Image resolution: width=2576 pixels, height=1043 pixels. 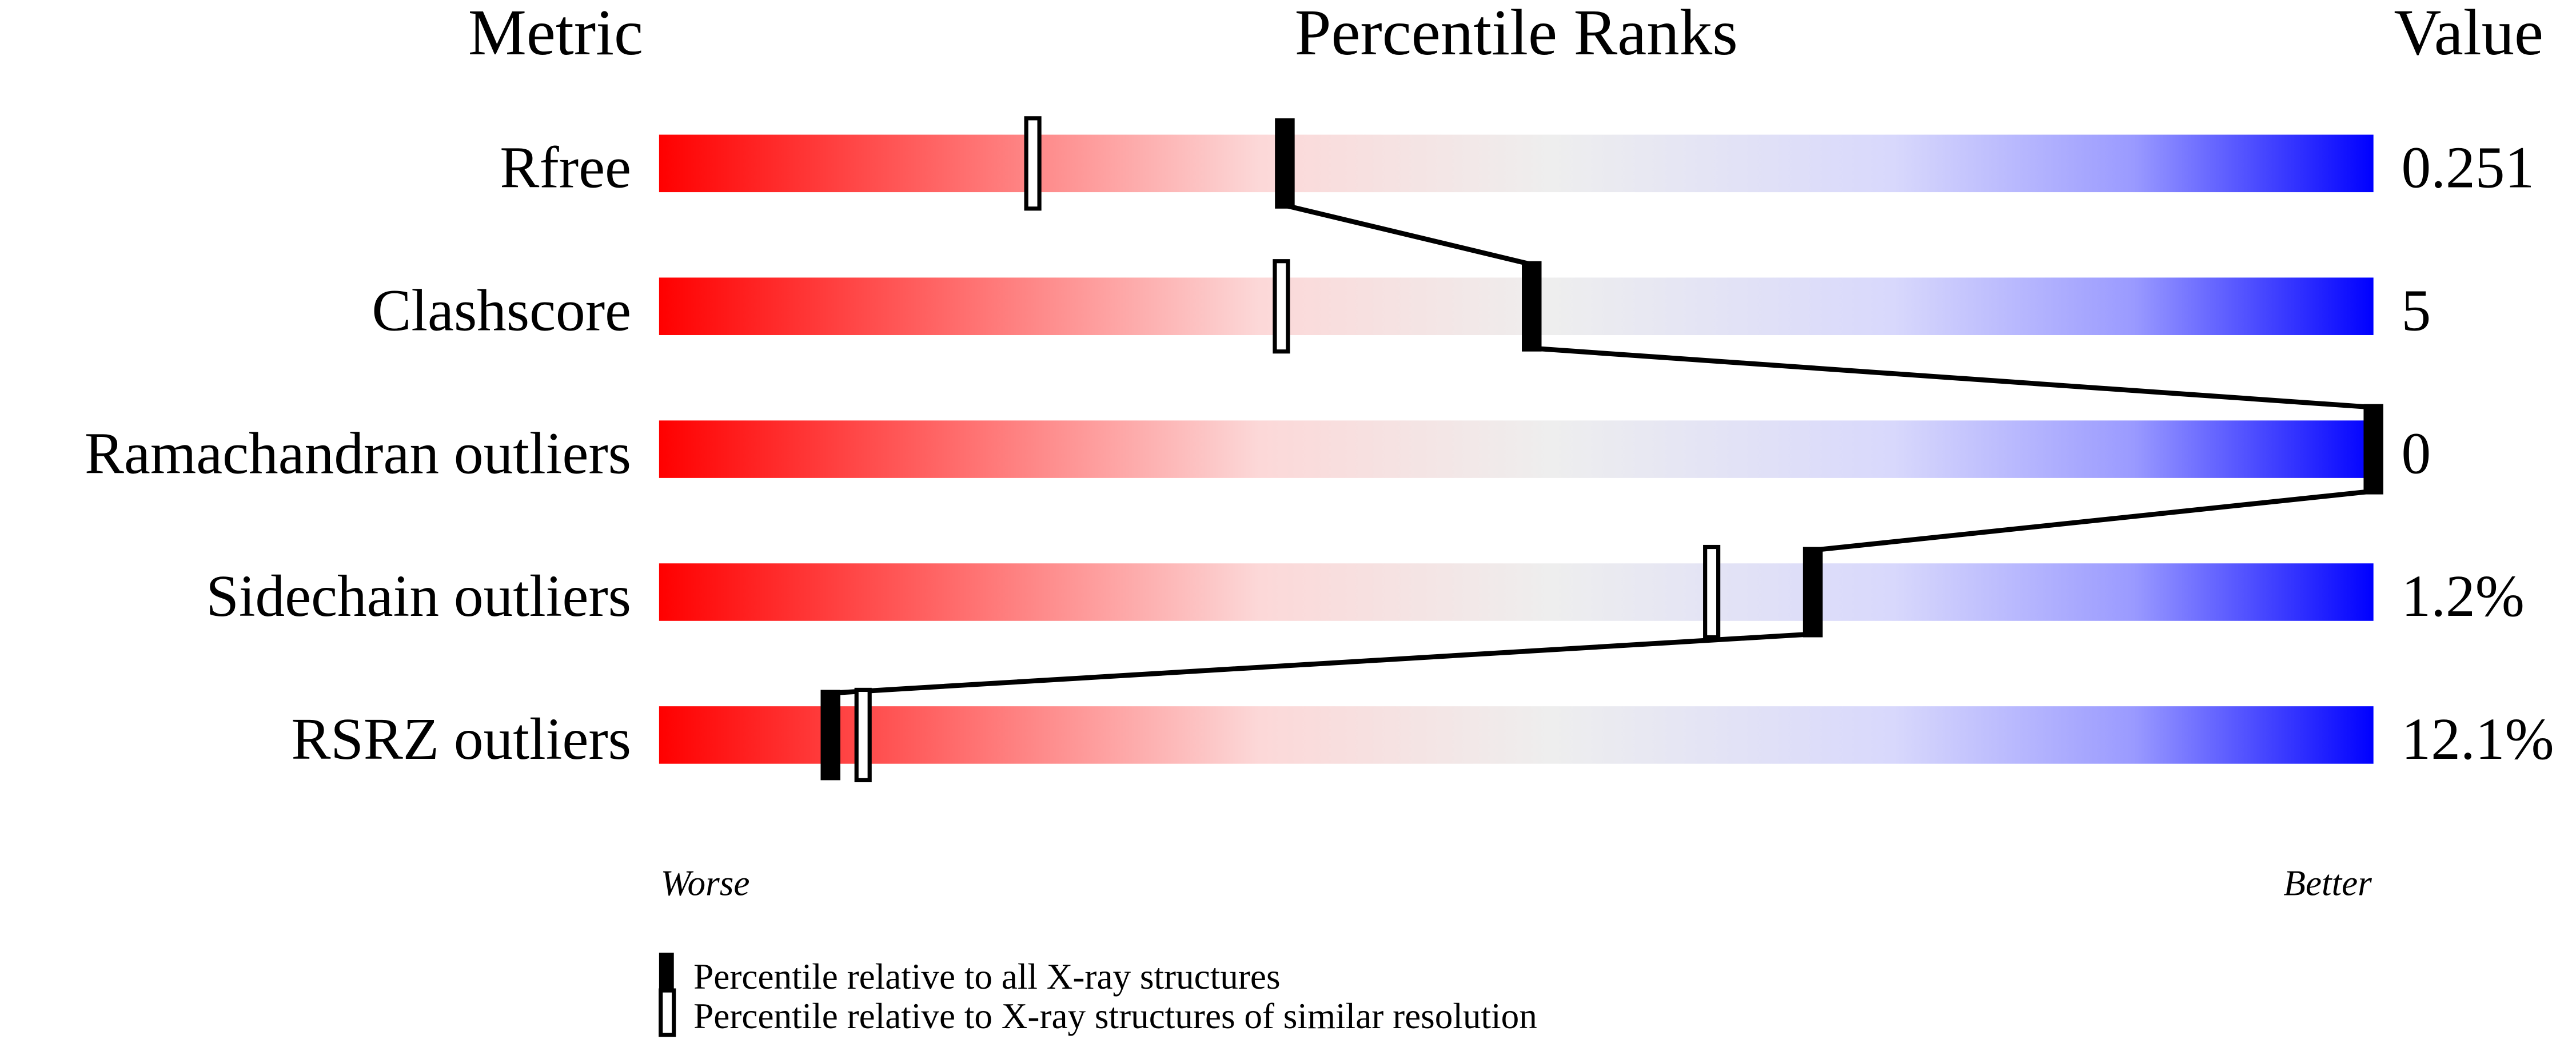 What do you see at coordinates (2327, 883) in the screenshot?
I see `better-label: Better` at bounding box center [2327, 883].